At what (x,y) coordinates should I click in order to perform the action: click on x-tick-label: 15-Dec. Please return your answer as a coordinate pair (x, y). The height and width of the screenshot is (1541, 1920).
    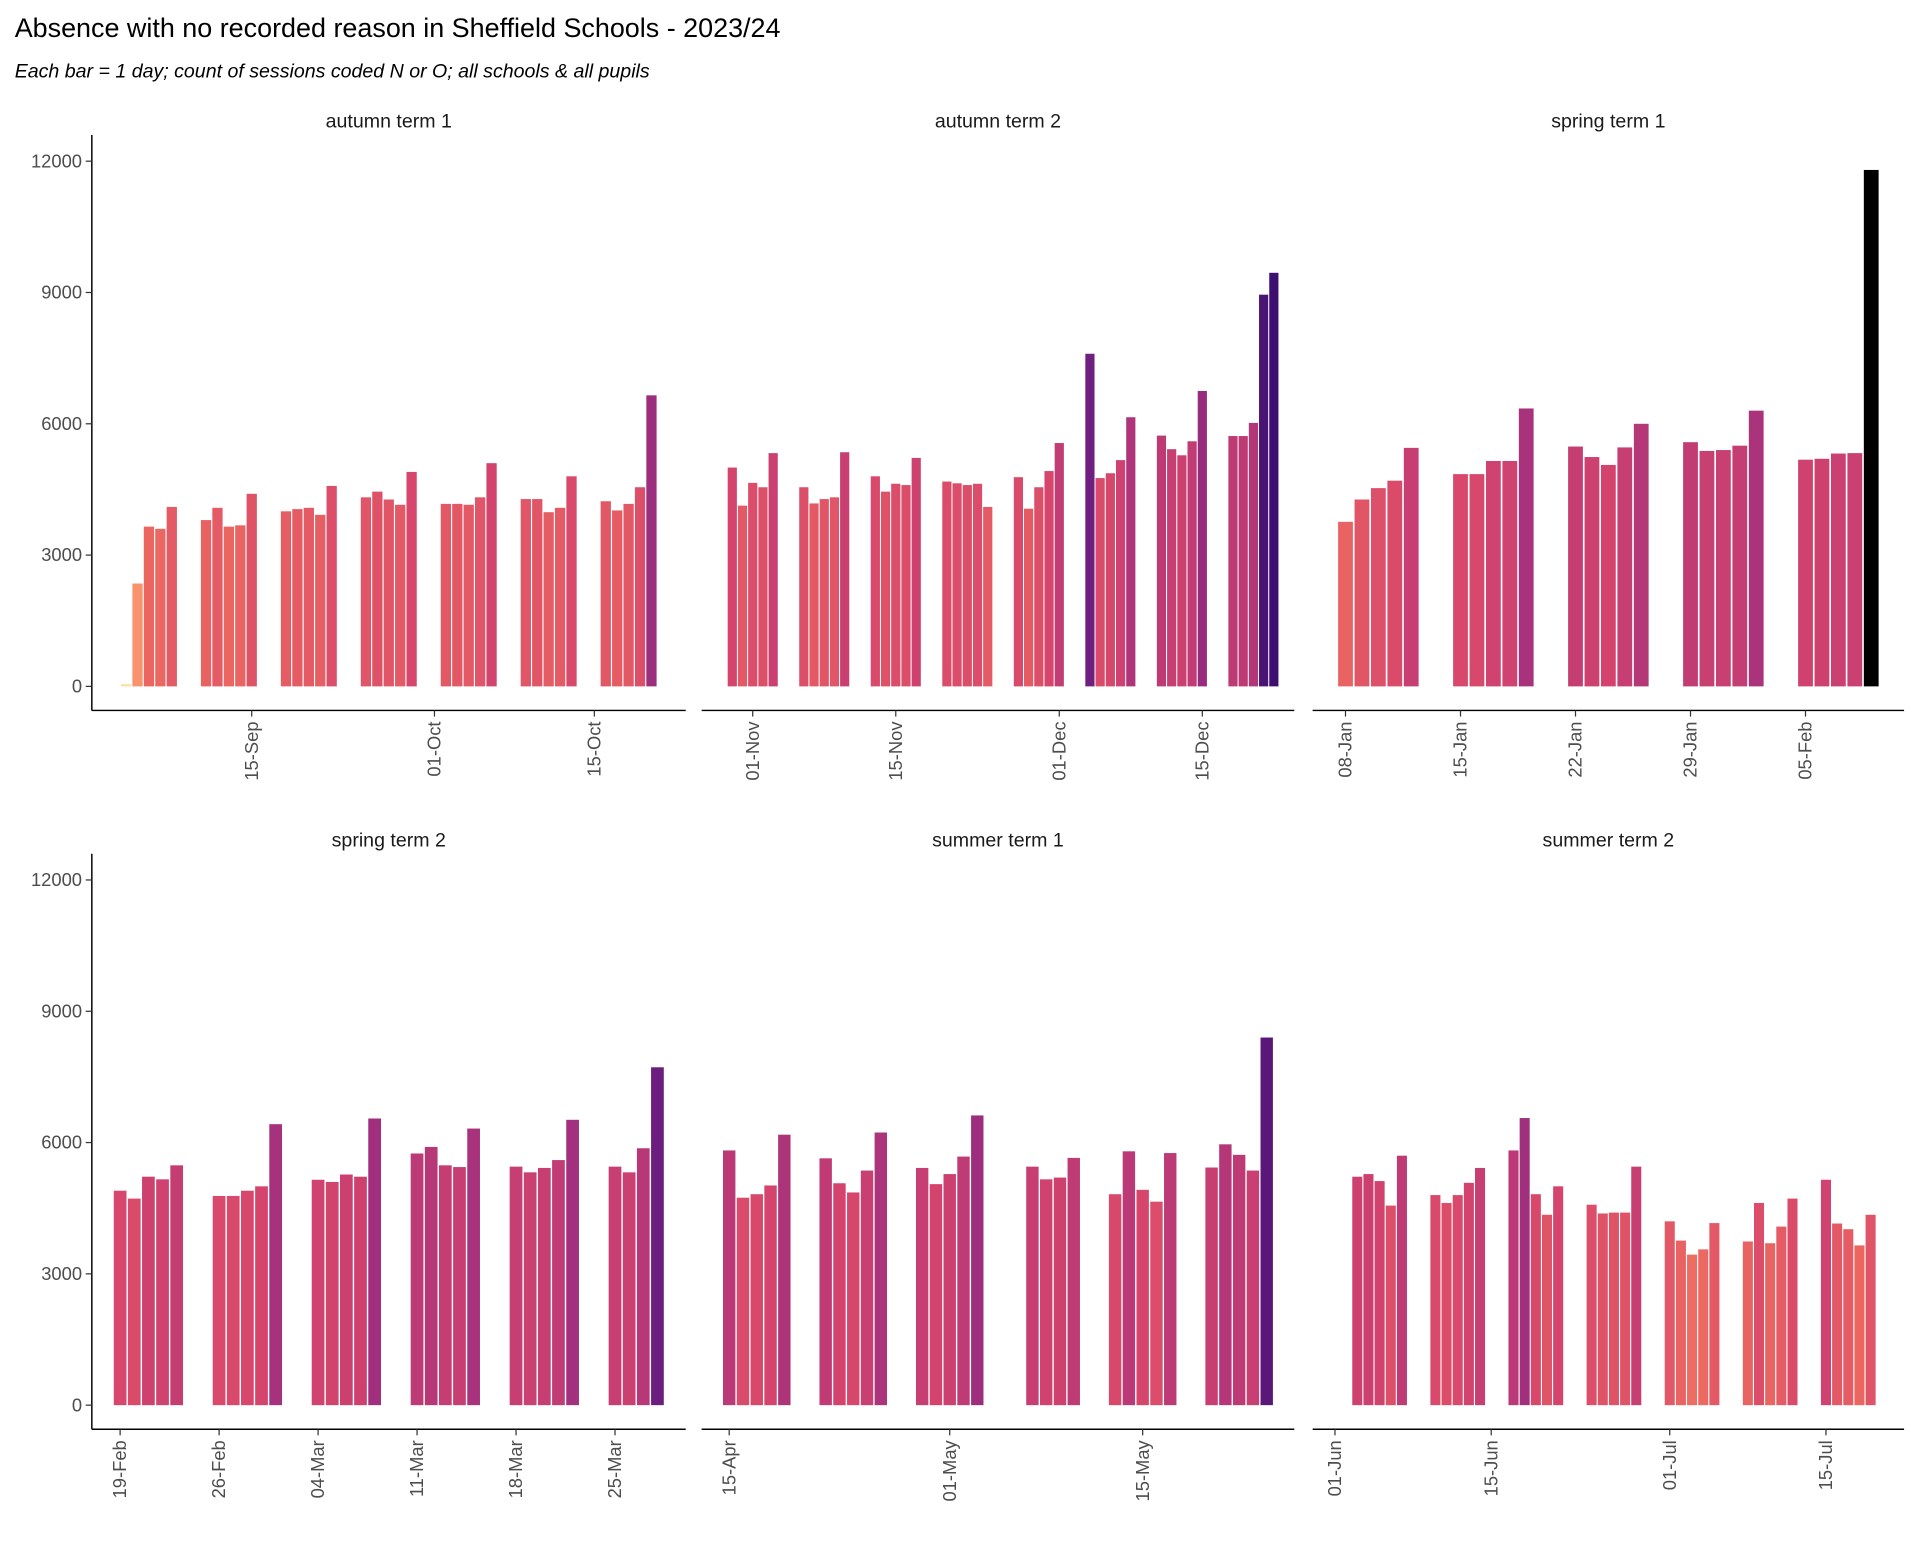
    Looking at the image, I should click on (1201, 750).